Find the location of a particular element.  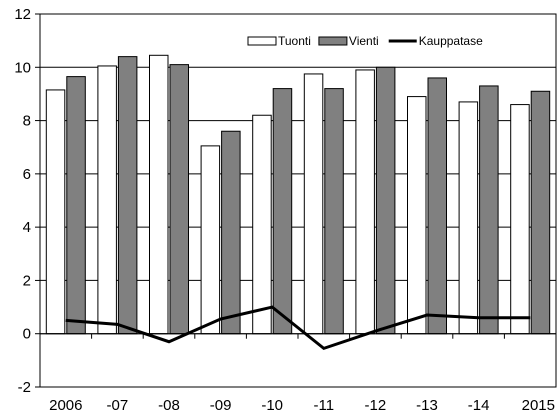

legend-swatch-vienti is located at coordinates (333, 41).